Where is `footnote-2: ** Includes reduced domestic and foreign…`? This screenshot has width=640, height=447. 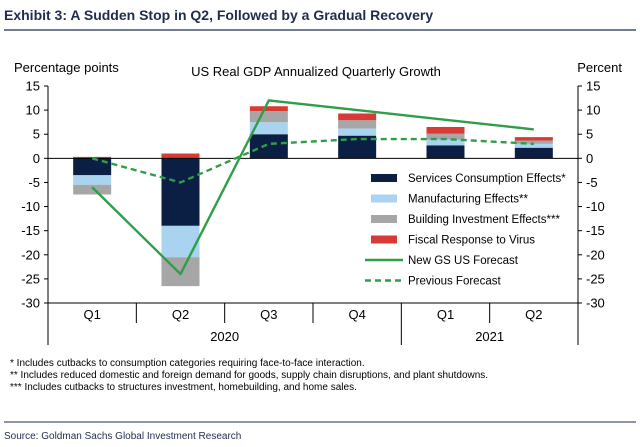 footnote-2: ** Includes reduced domestic and foreign… is located at coordinates (249, 375).